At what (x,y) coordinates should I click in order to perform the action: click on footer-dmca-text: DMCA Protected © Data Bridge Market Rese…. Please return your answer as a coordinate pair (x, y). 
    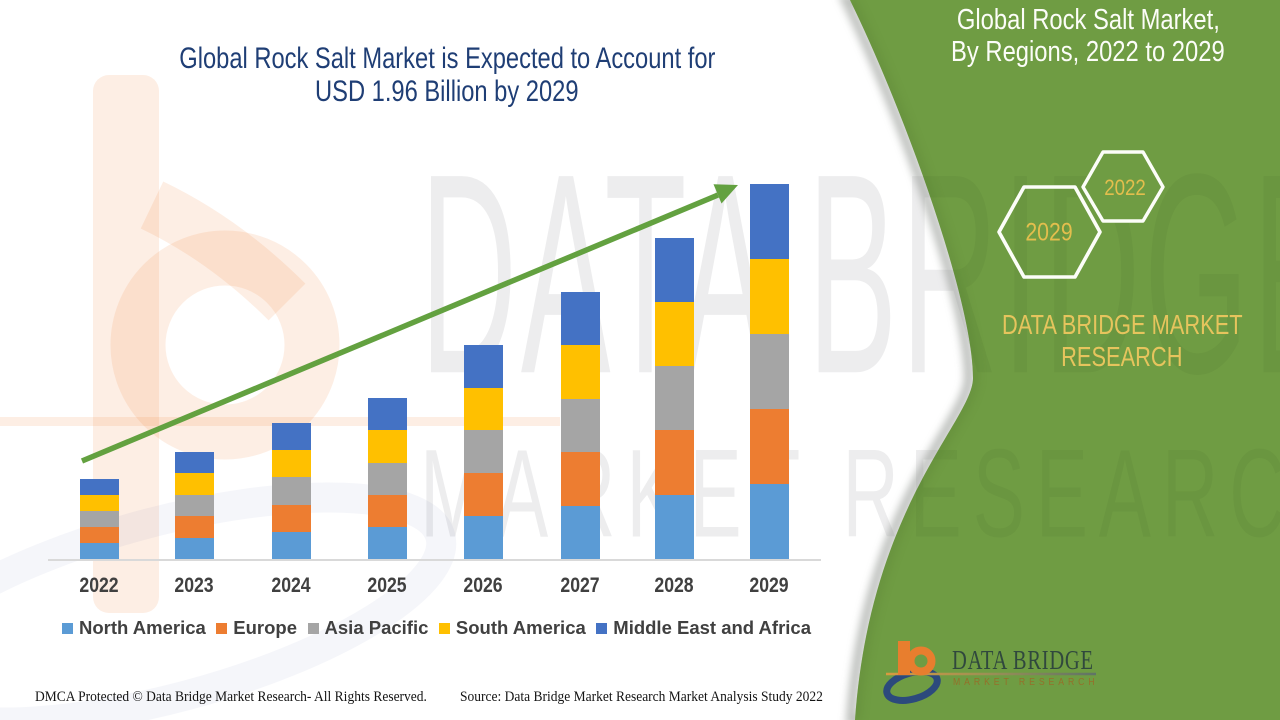
    Looking at the image, I should click on (231, 697).